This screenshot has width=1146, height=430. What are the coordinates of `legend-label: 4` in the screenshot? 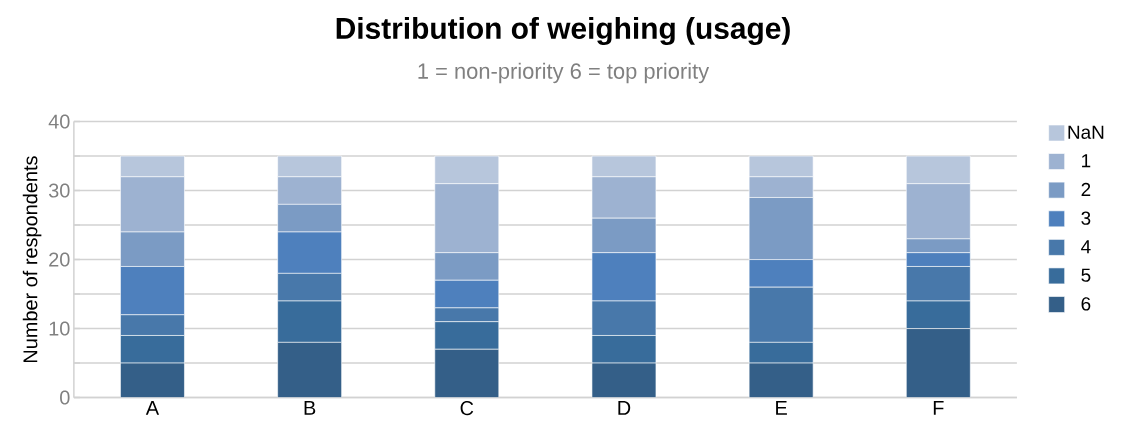 It's located at (1086, 247).